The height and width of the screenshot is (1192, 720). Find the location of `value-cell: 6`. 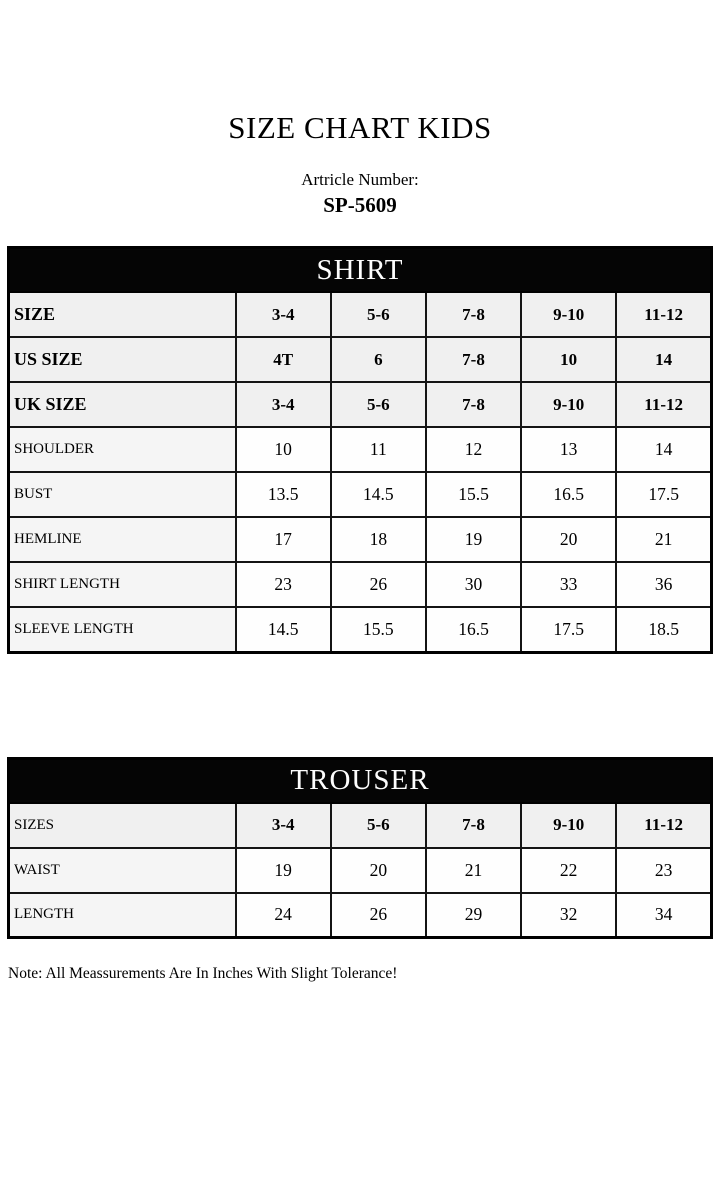

value-cell: 6 is located at coordinates (378, 359).